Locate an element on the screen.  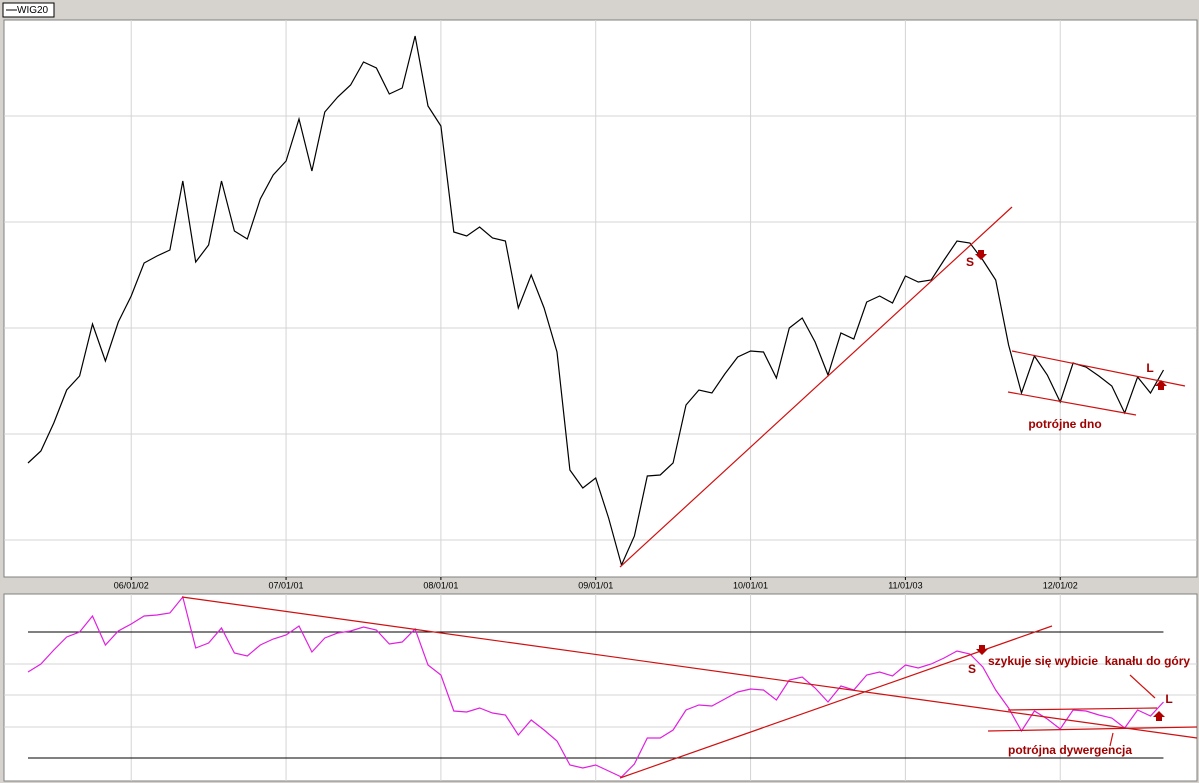
annotation: potrójne dno is located at coordinates (1064, 424).